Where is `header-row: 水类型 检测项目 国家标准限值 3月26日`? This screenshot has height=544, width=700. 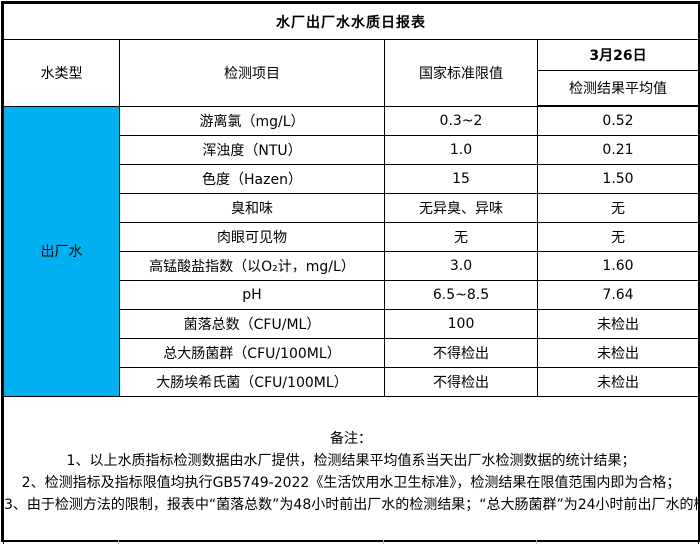
header-row: 水类型 检测项目 国家标准限值 3月26日 is located at coordinates (351, 73).